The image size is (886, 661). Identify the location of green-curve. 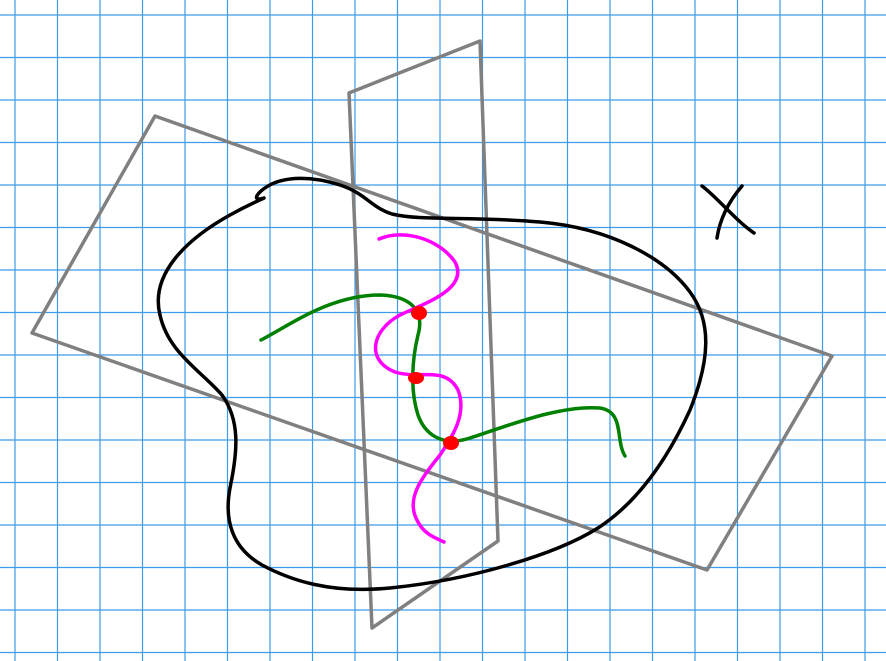
(443, 375).